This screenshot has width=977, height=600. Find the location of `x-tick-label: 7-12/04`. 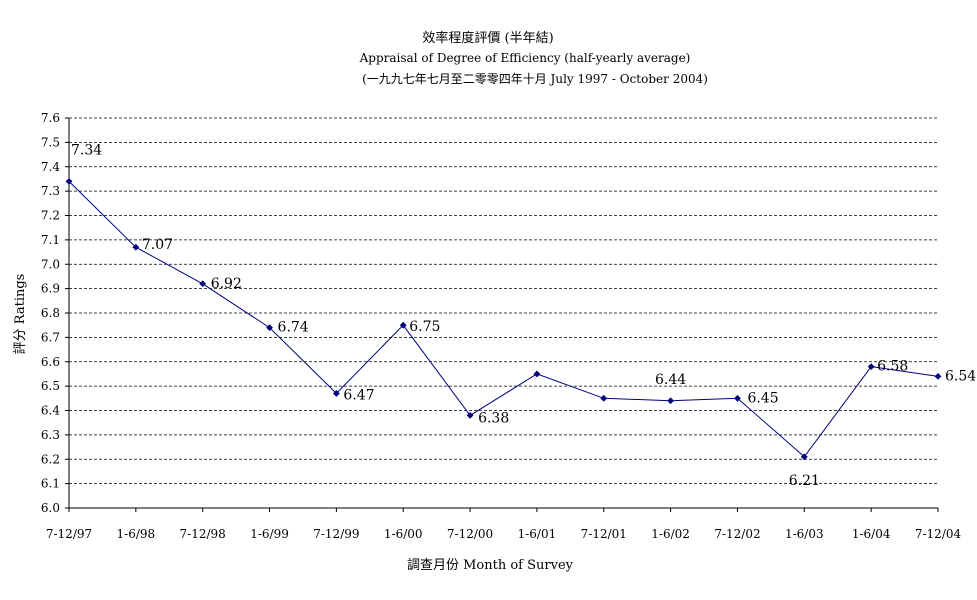

x-tick-label: 7-12/04 is located at coordinates (938, 534).